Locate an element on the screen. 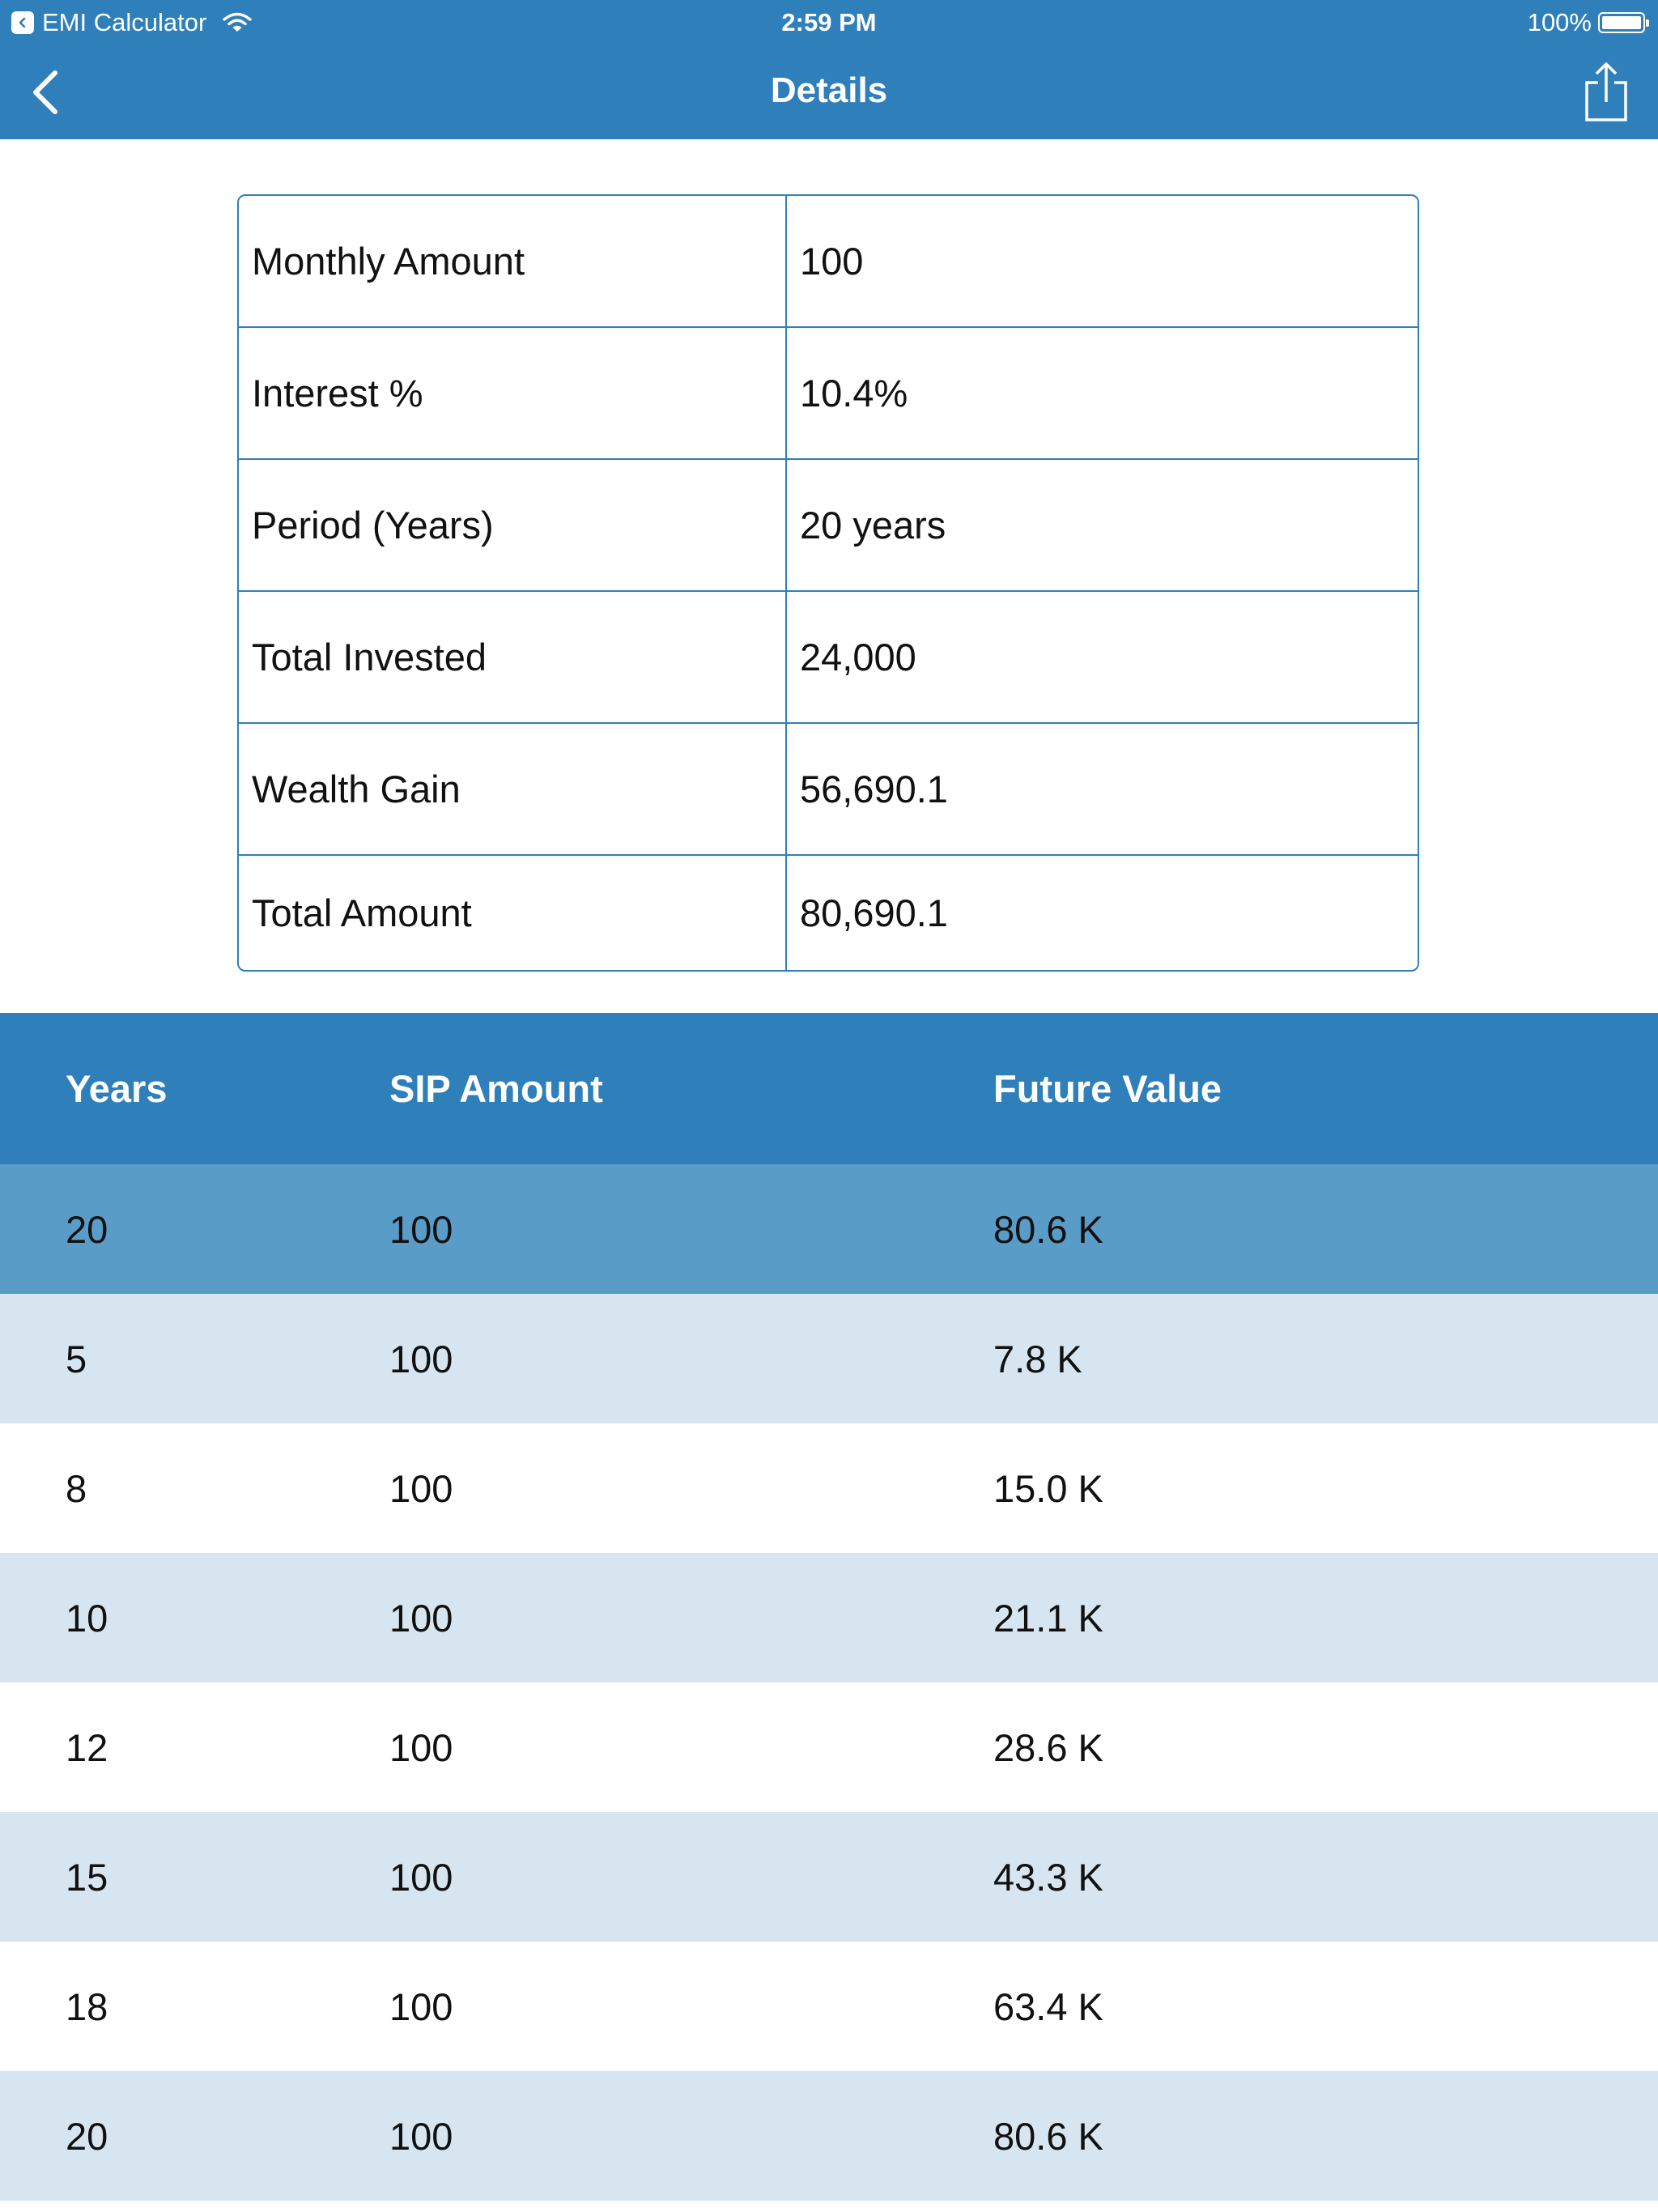  summary-value: 80,690.1 is located at coordinates (874, 912).